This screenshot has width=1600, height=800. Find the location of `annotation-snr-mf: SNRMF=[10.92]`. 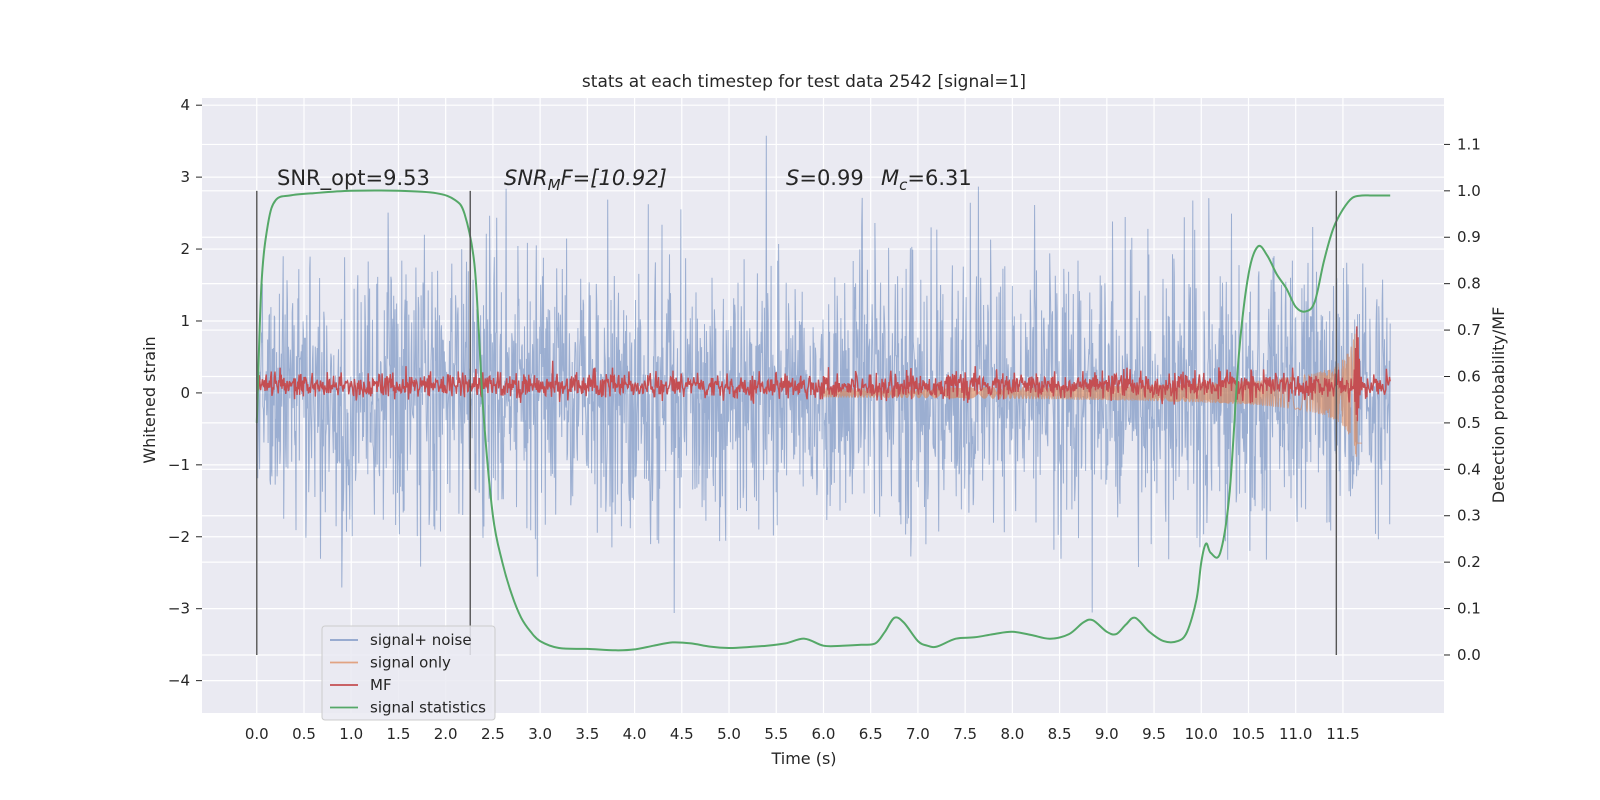

annotation-snr-mf: SNRMF=[10.92] is located at coordinates (585, 180).